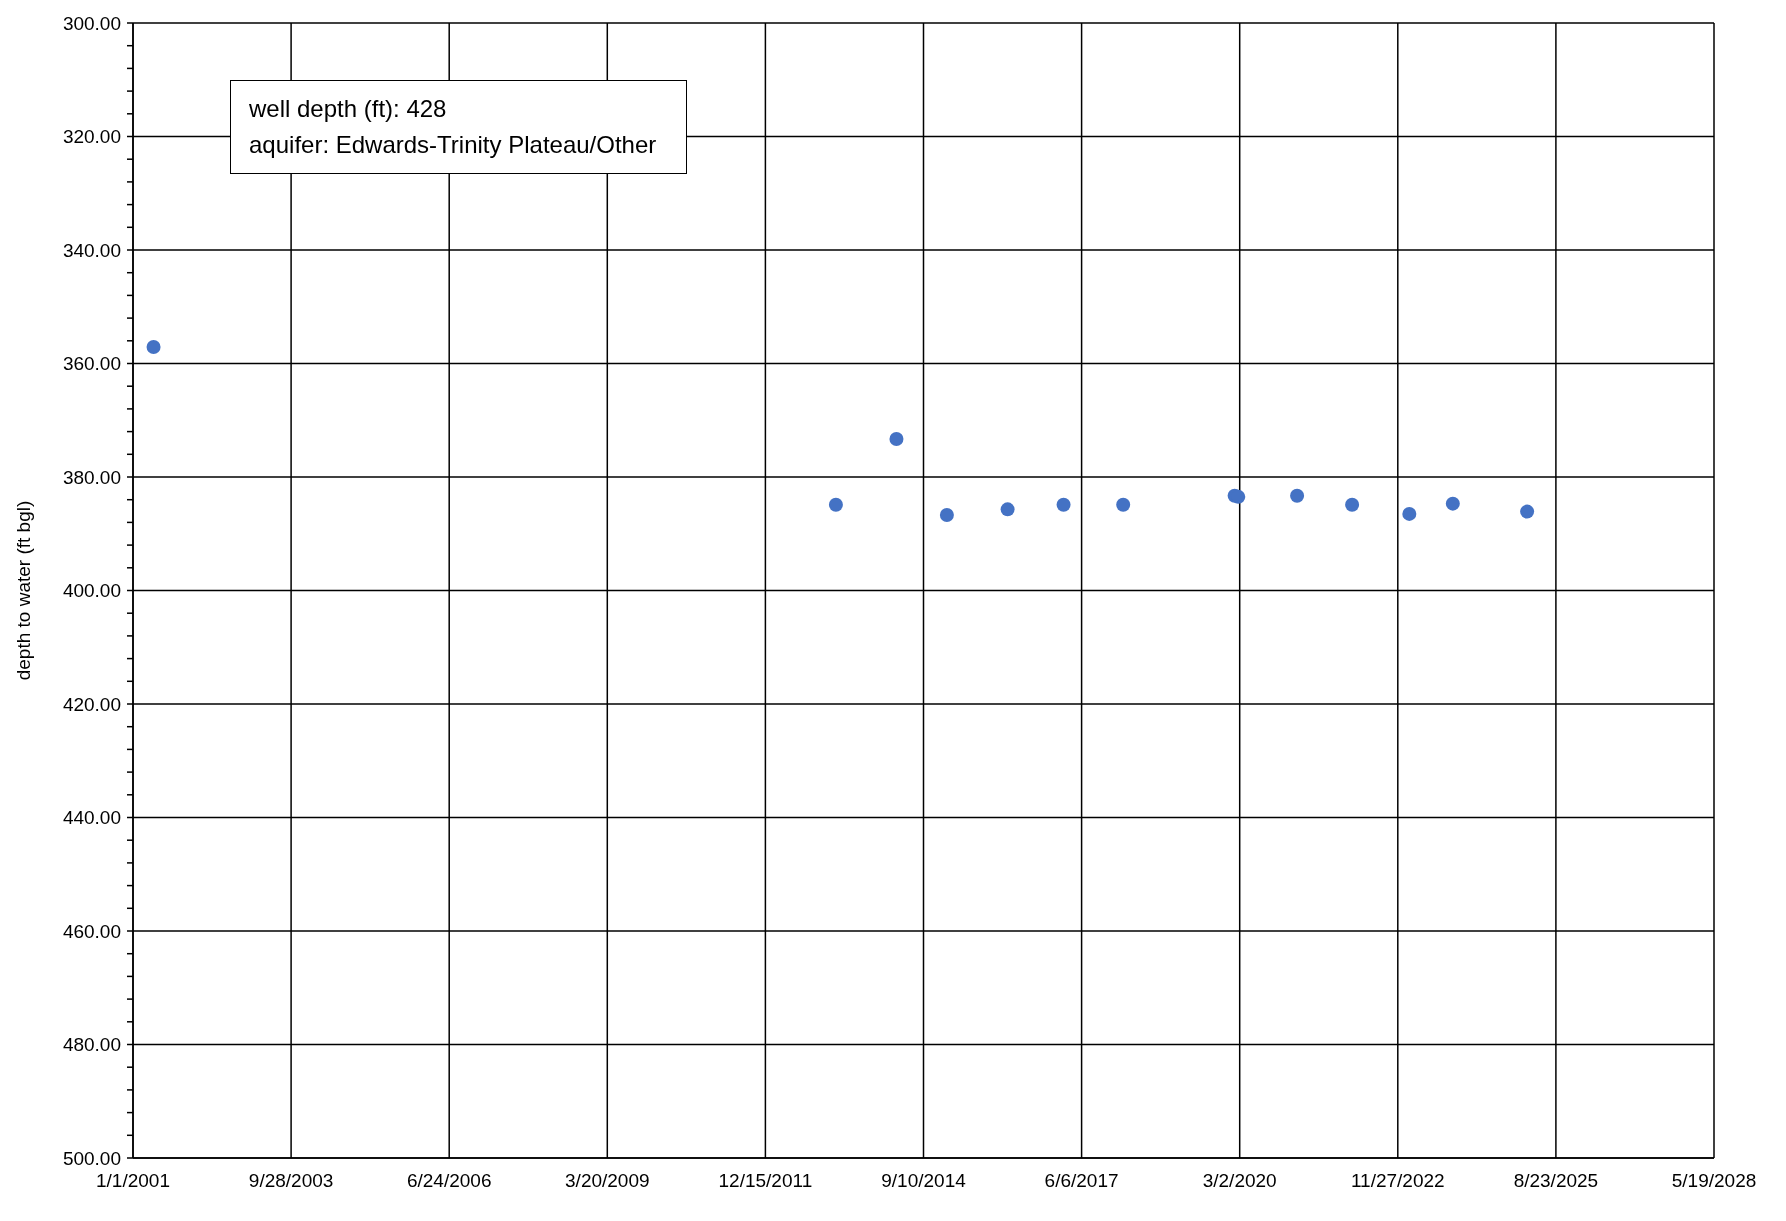 Image resolution: width=1786 pixels, height=1221 pixels. I want to click on y-tick-label: 440.00, so click(91, 818).